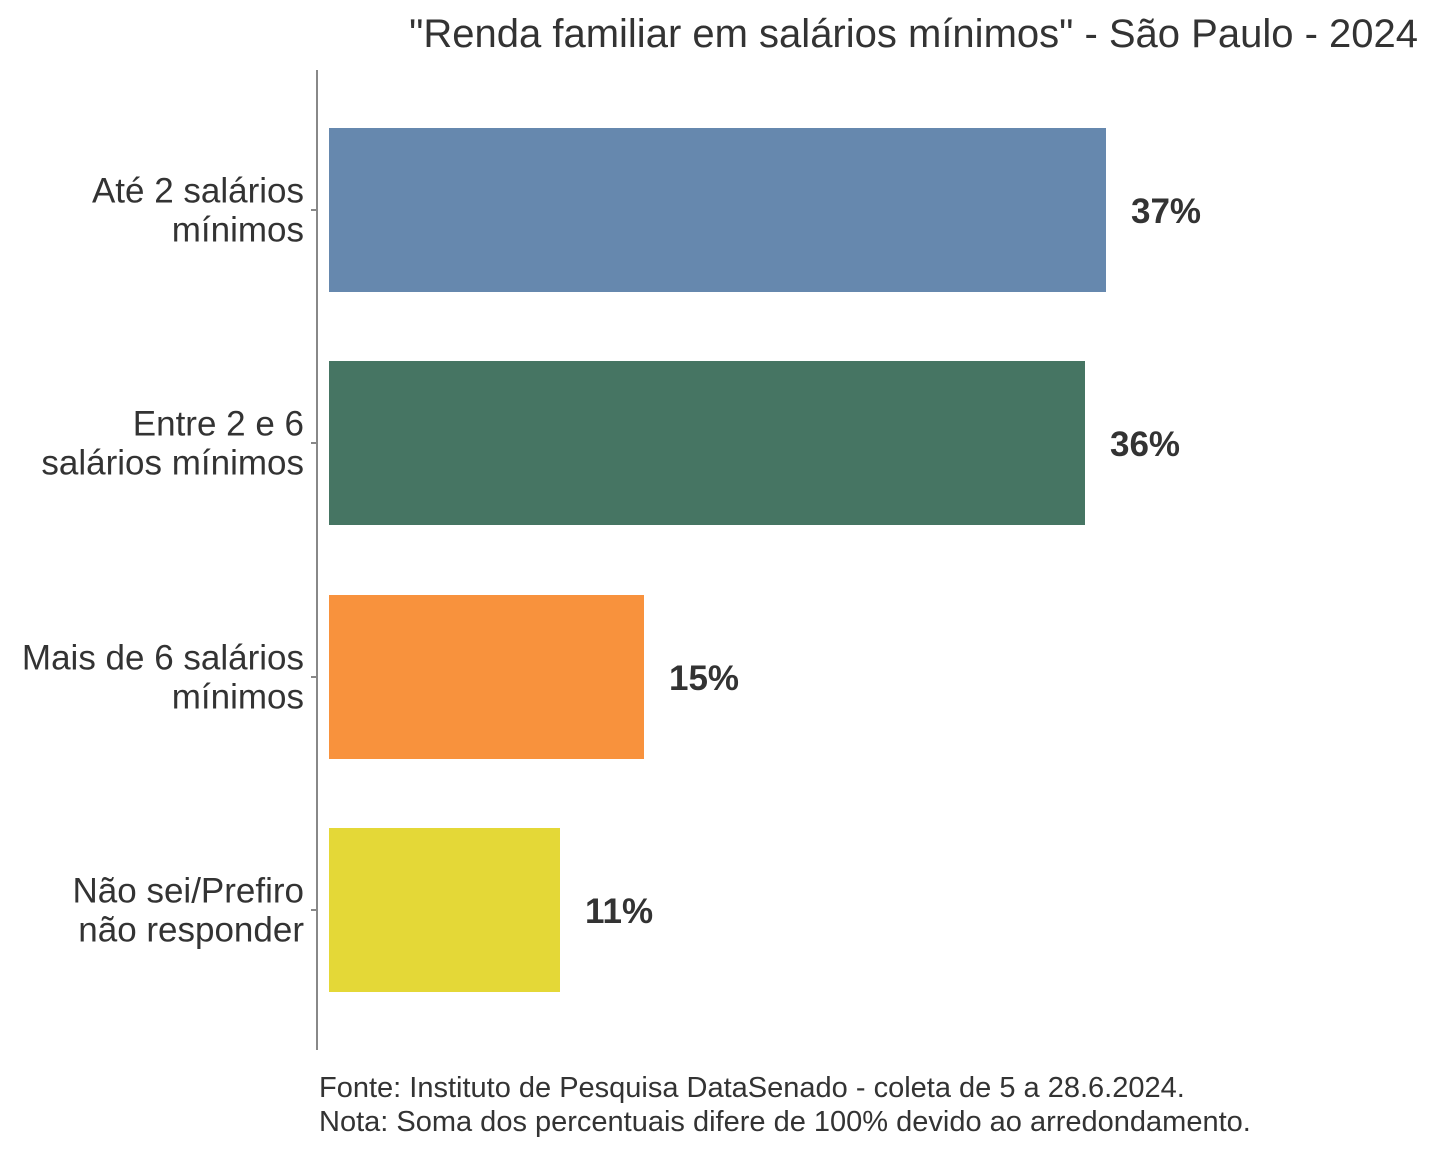 The image size is (1440, 1152). Describe the element at coordinates (619, 911) in the screenshot. I see `data-label-4: 11%` at that location.